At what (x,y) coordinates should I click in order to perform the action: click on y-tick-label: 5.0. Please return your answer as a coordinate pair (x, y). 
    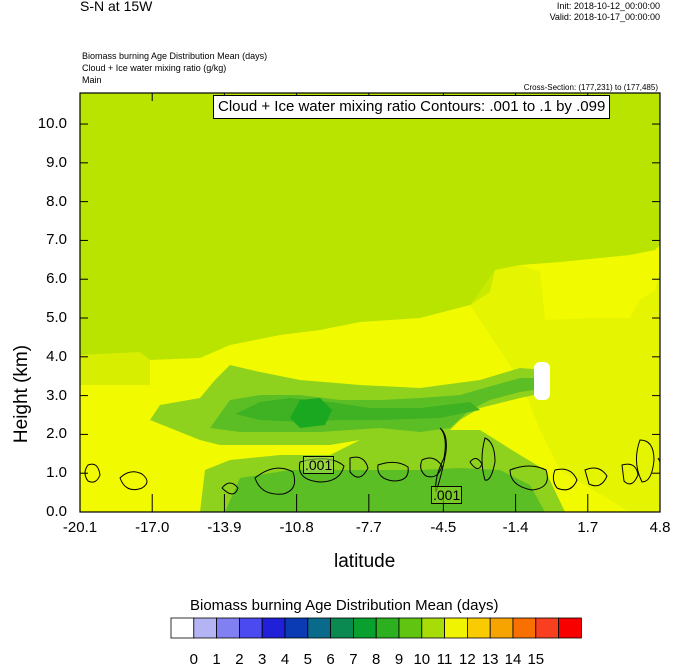
    Looking at the image, I should click on (56, 318).